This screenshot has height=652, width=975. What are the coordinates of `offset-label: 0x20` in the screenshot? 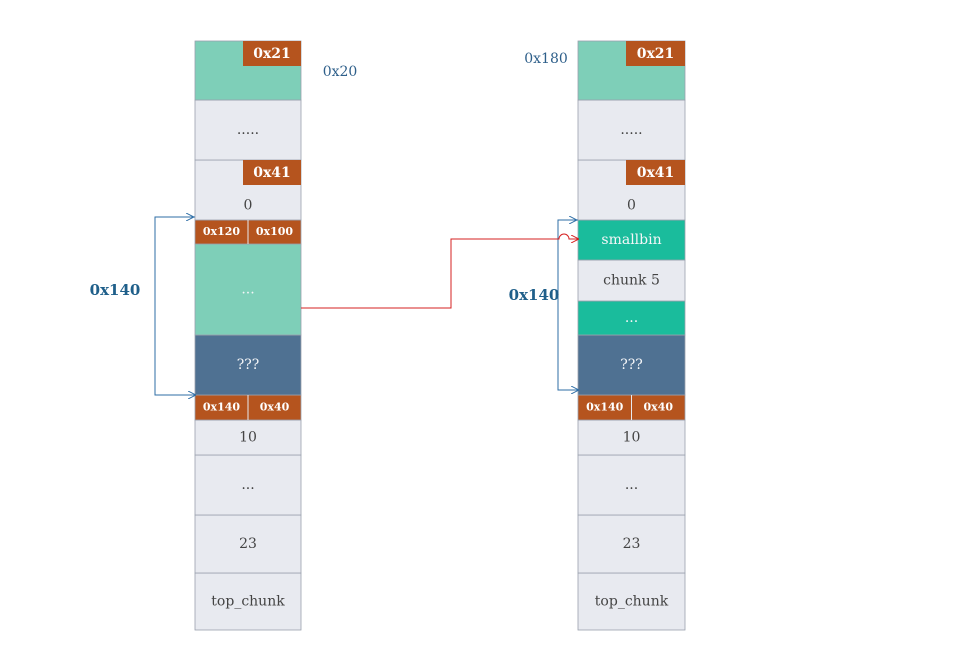 It's located at (340, 72).